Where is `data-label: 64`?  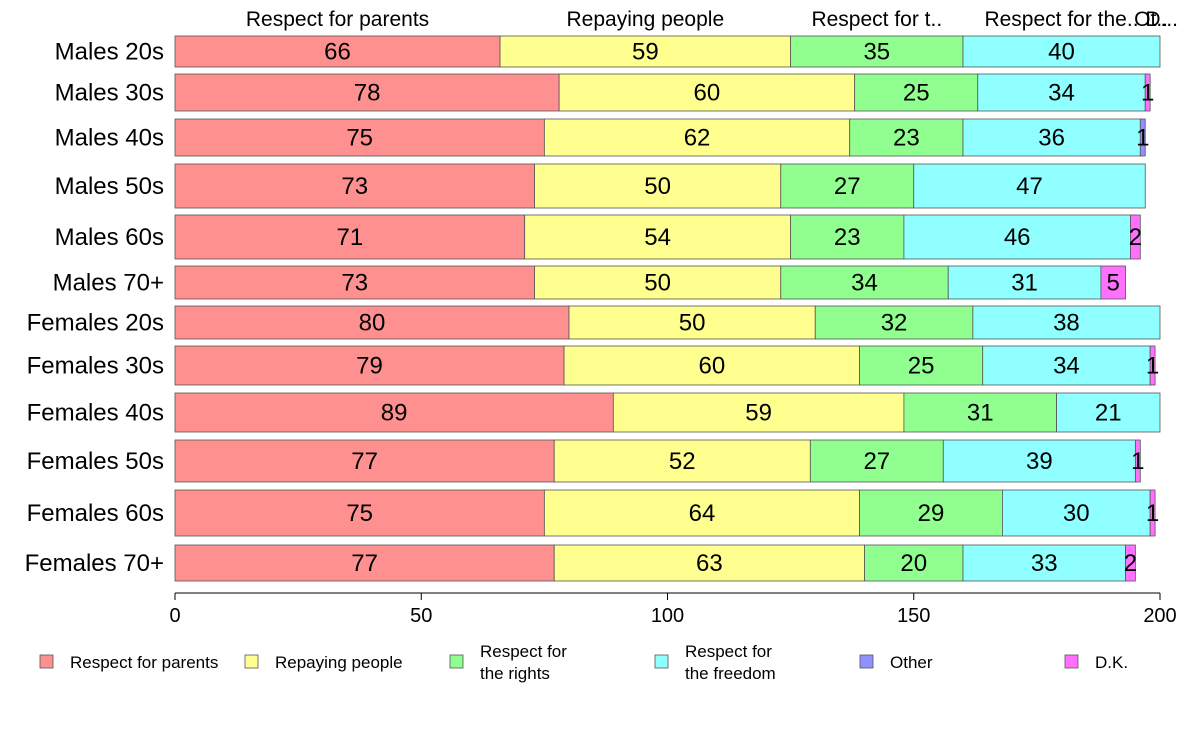 data-label: 64 is located at coordinates (702, 513).